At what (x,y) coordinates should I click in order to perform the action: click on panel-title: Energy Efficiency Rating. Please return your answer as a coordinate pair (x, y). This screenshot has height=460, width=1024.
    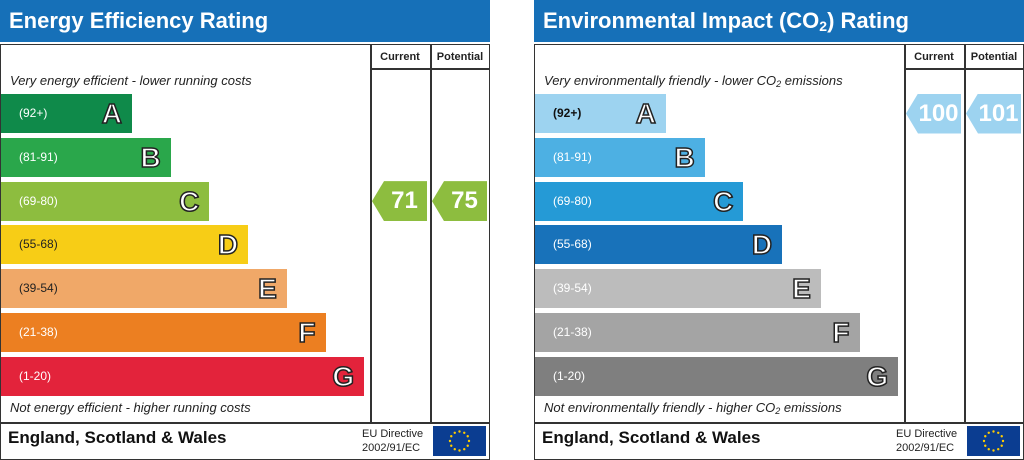
    Looking at the image, I should click on (245, 21).